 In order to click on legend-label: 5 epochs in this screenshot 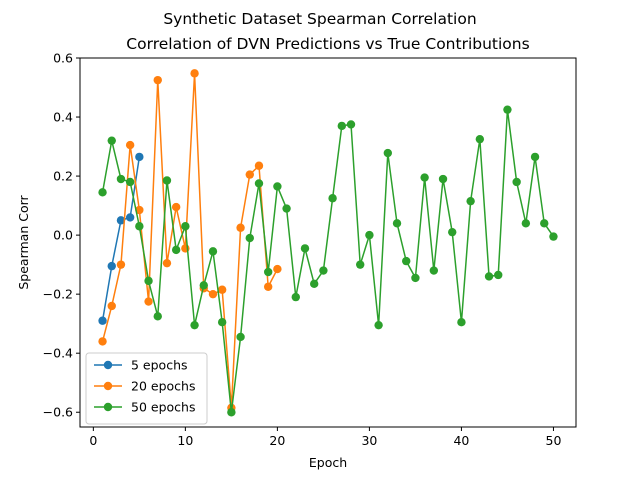, I will do `click(159, 365)`.